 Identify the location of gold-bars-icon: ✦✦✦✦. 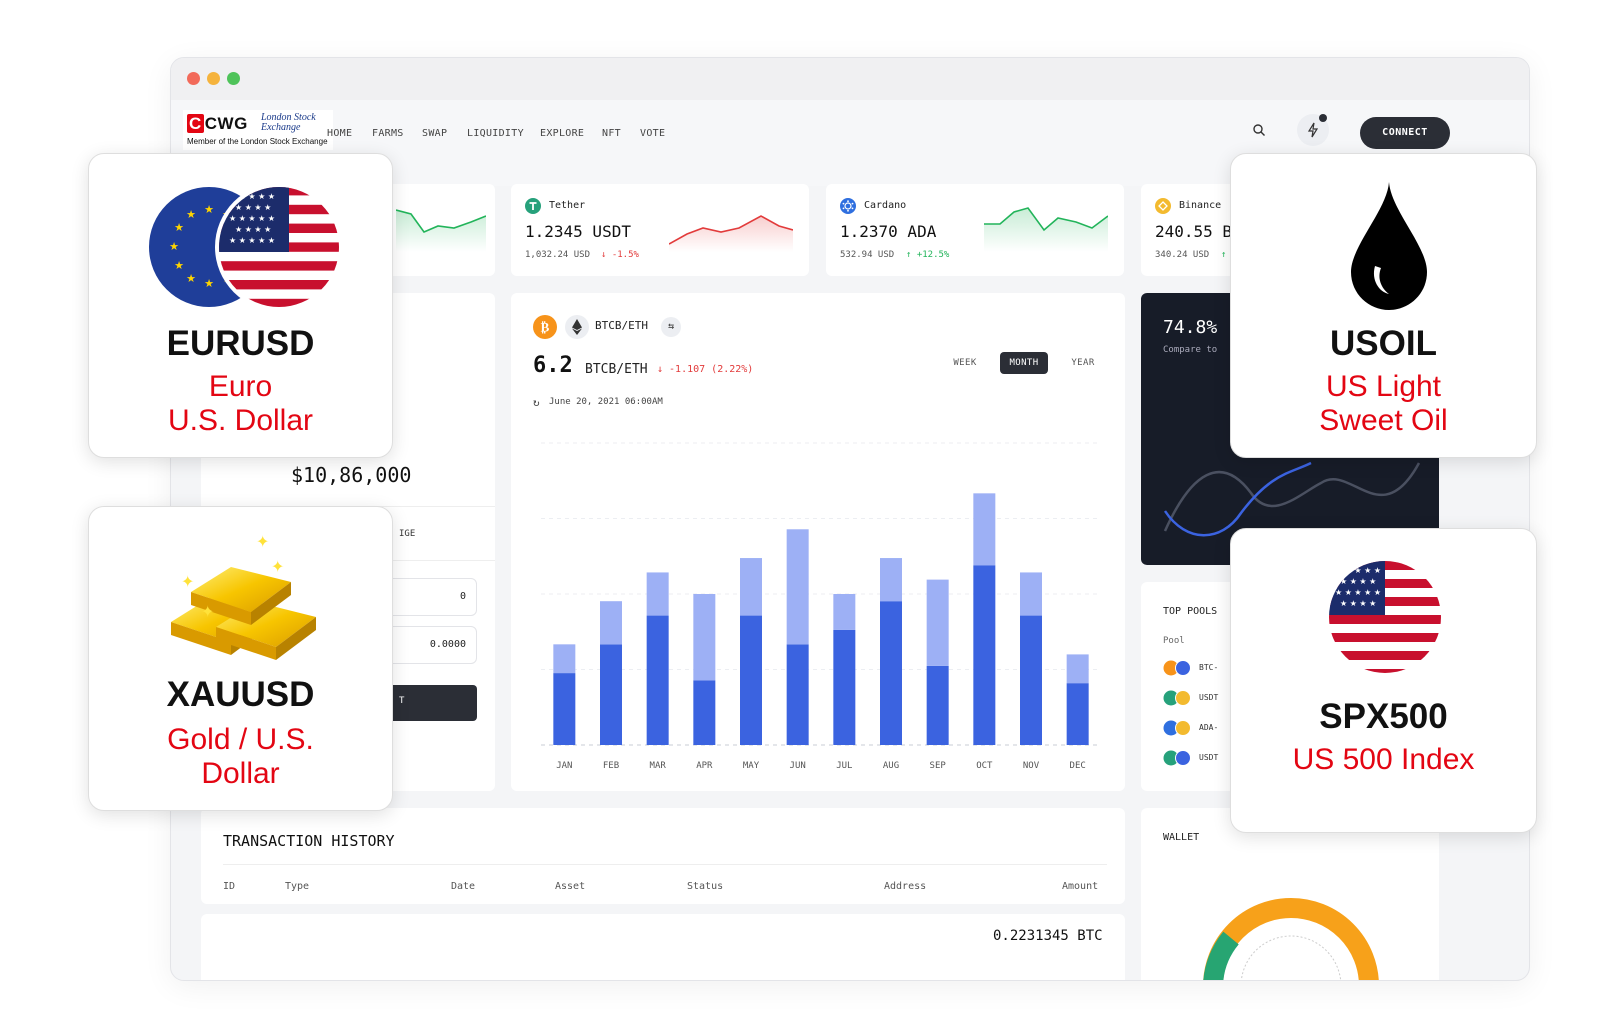
(243, 596).